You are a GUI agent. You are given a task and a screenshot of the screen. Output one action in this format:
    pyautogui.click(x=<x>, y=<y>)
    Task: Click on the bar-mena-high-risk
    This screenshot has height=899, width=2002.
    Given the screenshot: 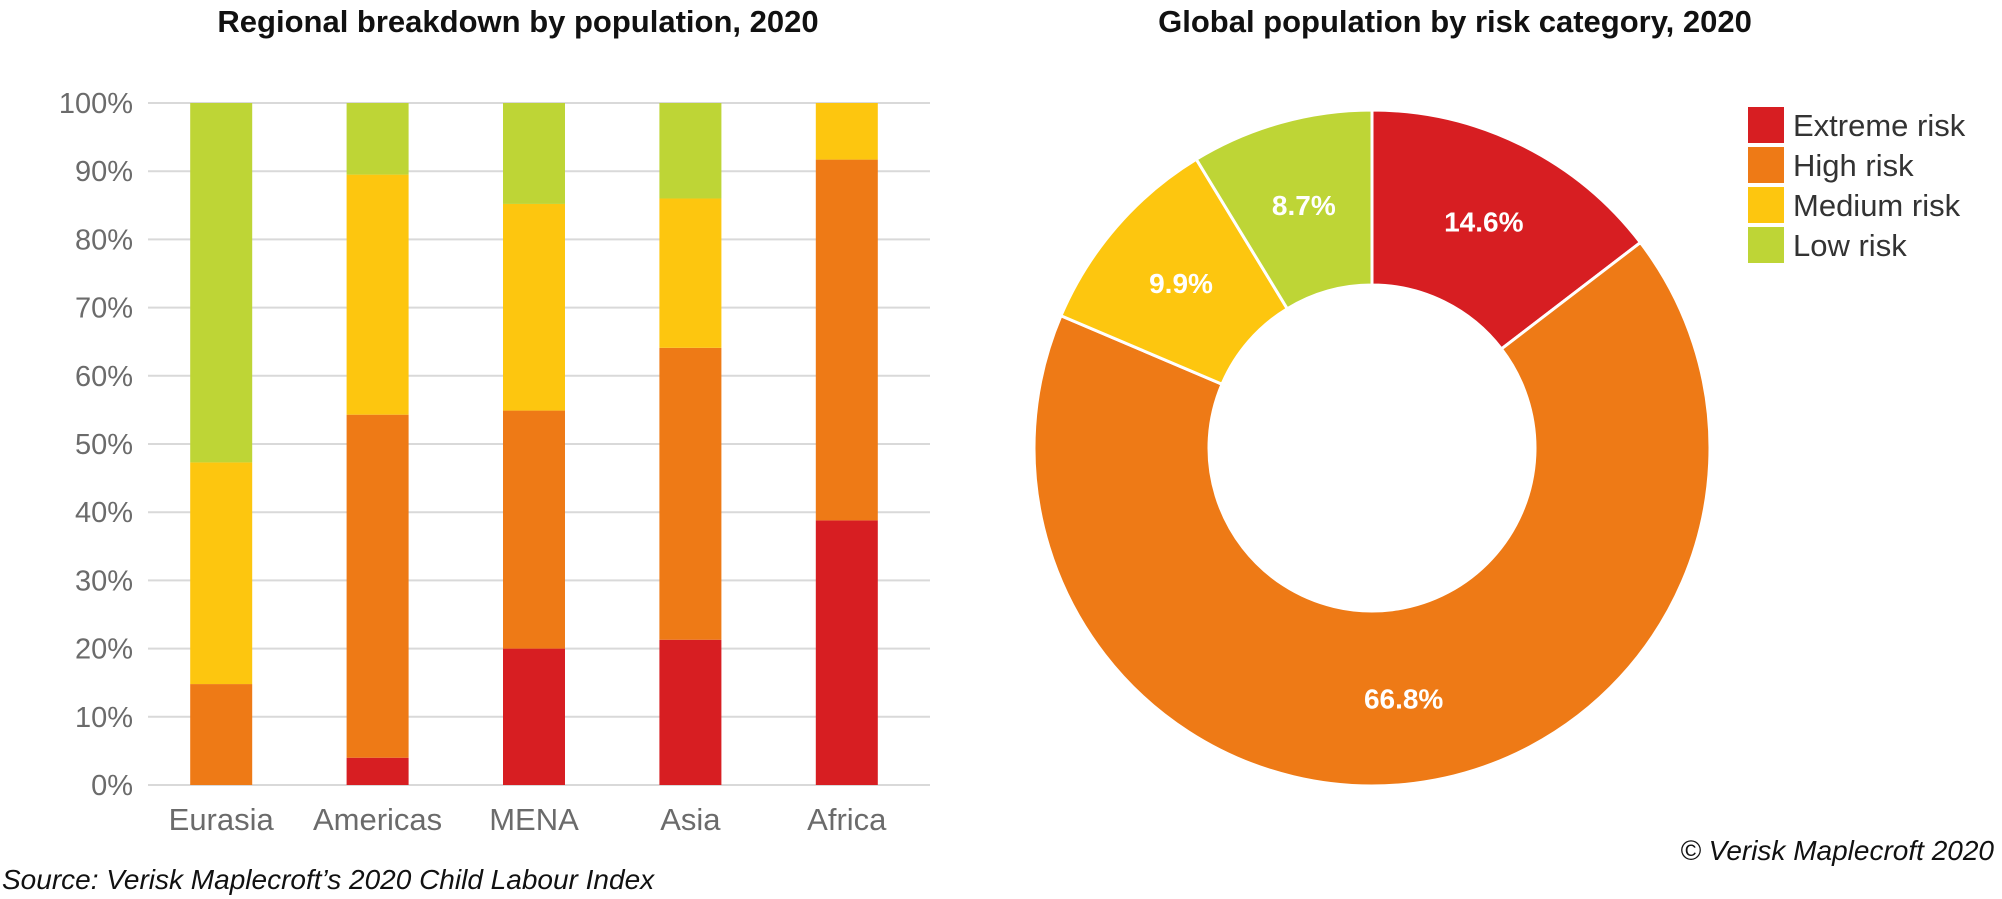 What is the action you would take?
    pyautogui.click(x=534, y=529)
    